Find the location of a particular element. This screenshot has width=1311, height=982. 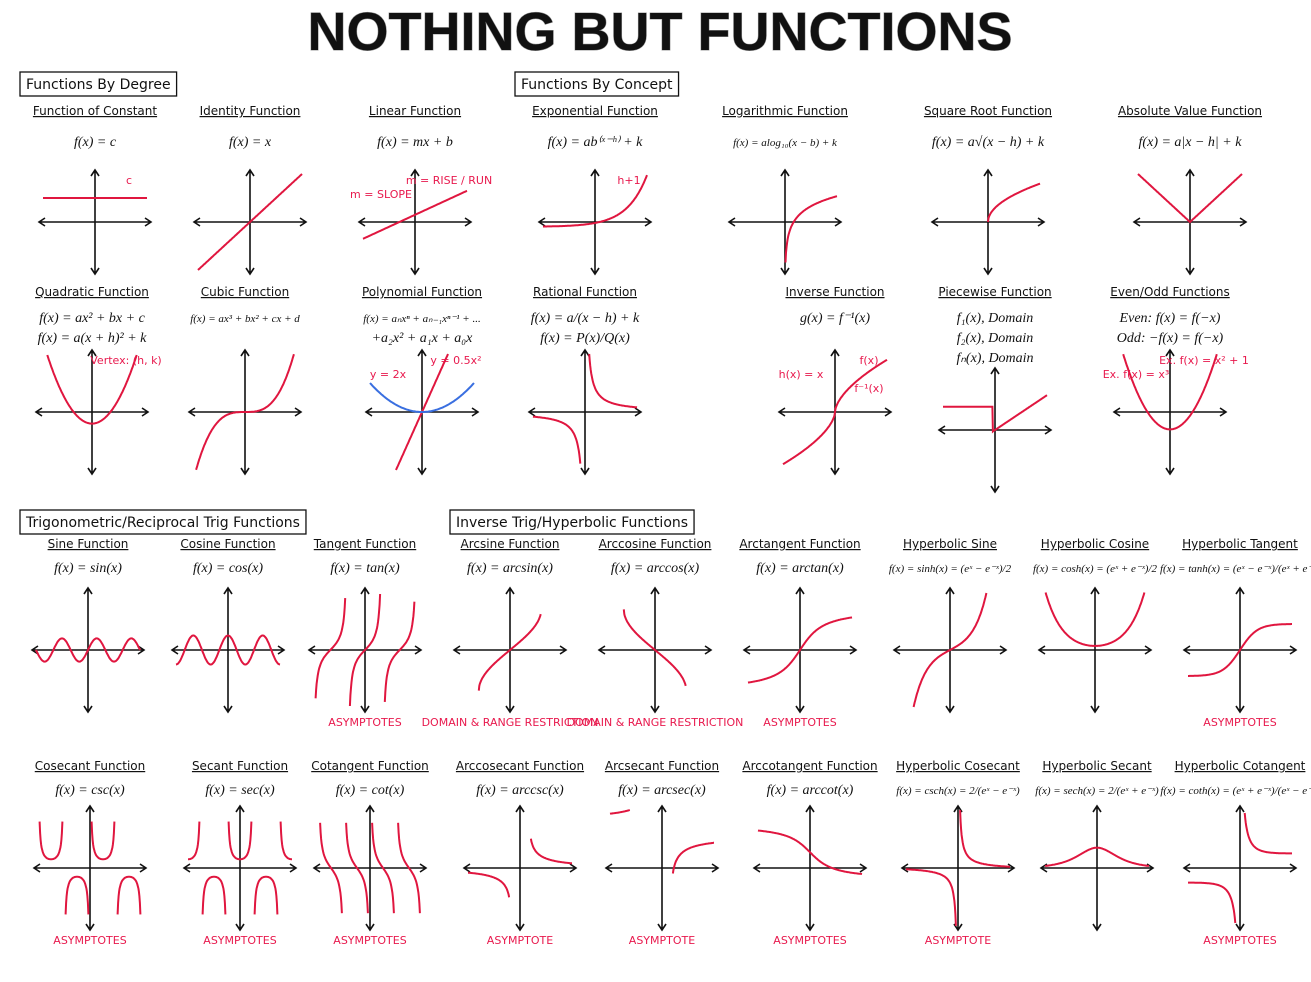

function-name: Even/Odd Functions is located at coordinates (1170, 292).